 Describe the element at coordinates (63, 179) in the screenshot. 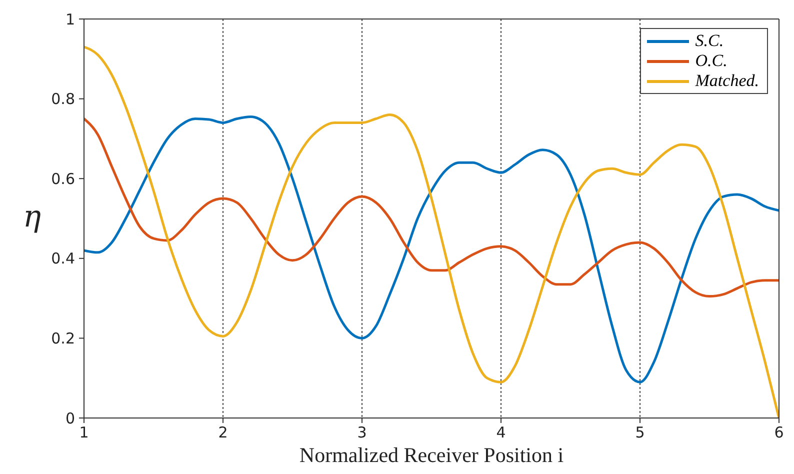

I see `y-tick-label: 0.6` at that location.